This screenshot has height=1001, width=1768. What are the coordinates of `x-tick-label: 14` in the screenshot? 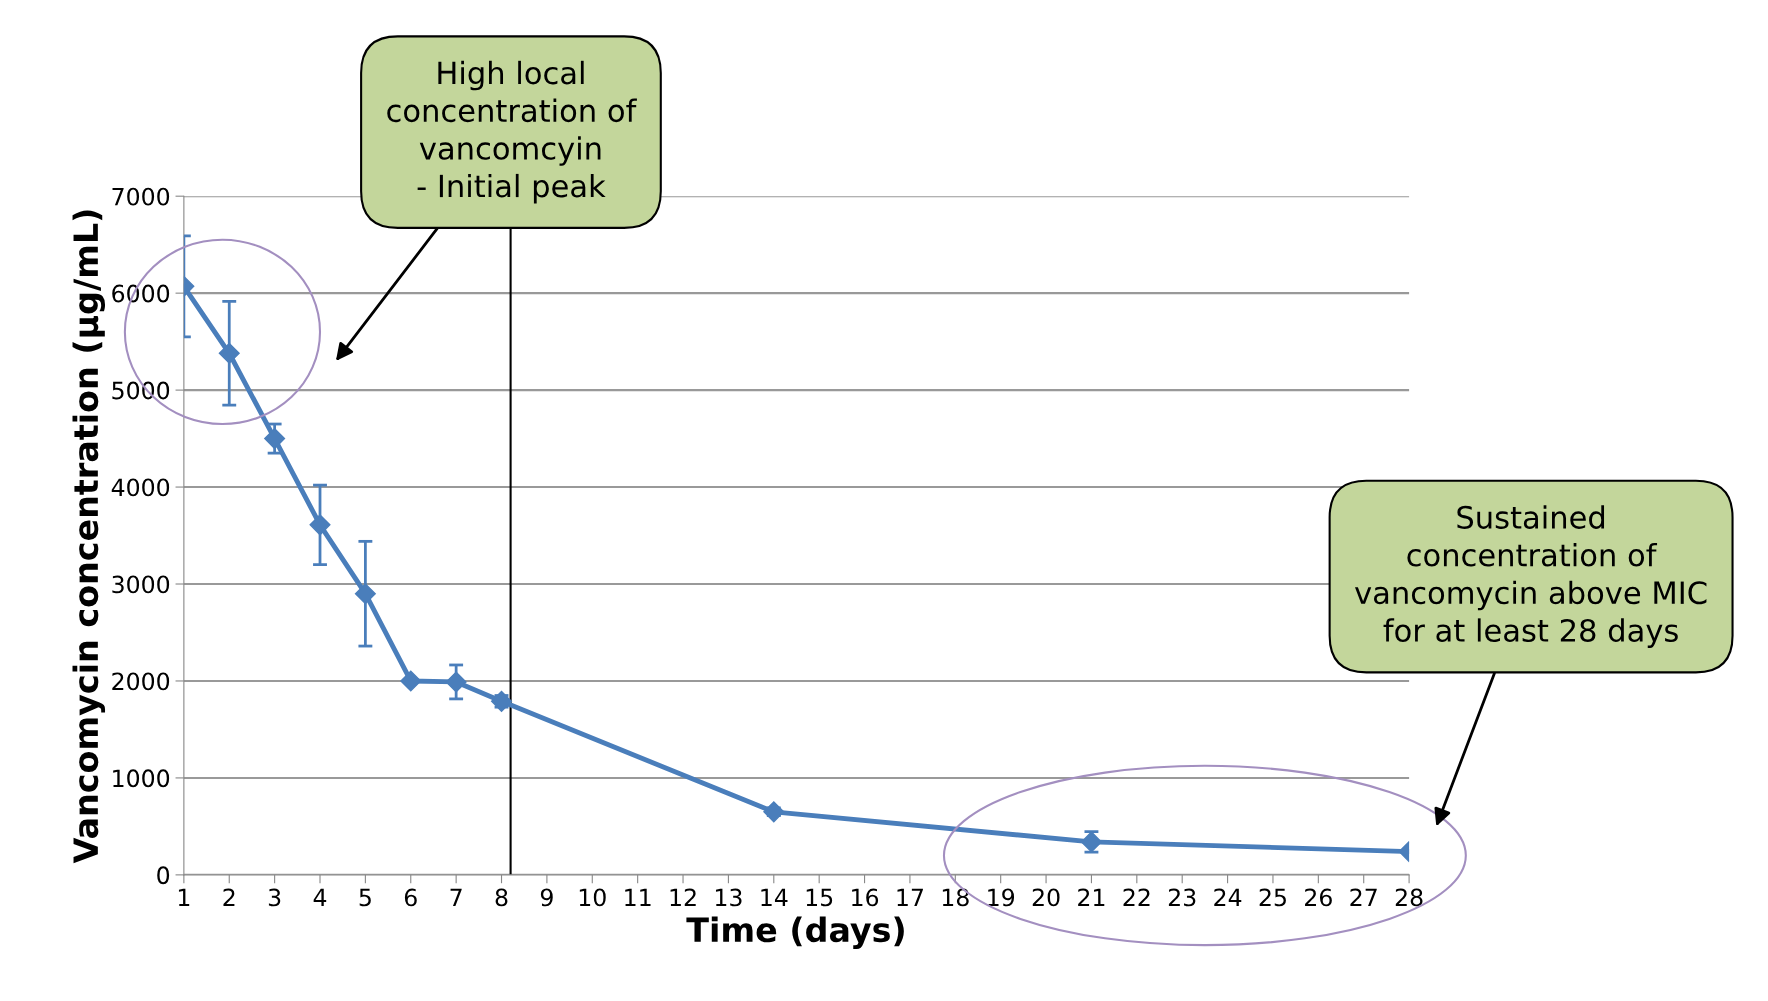 It's located at (774, 897).